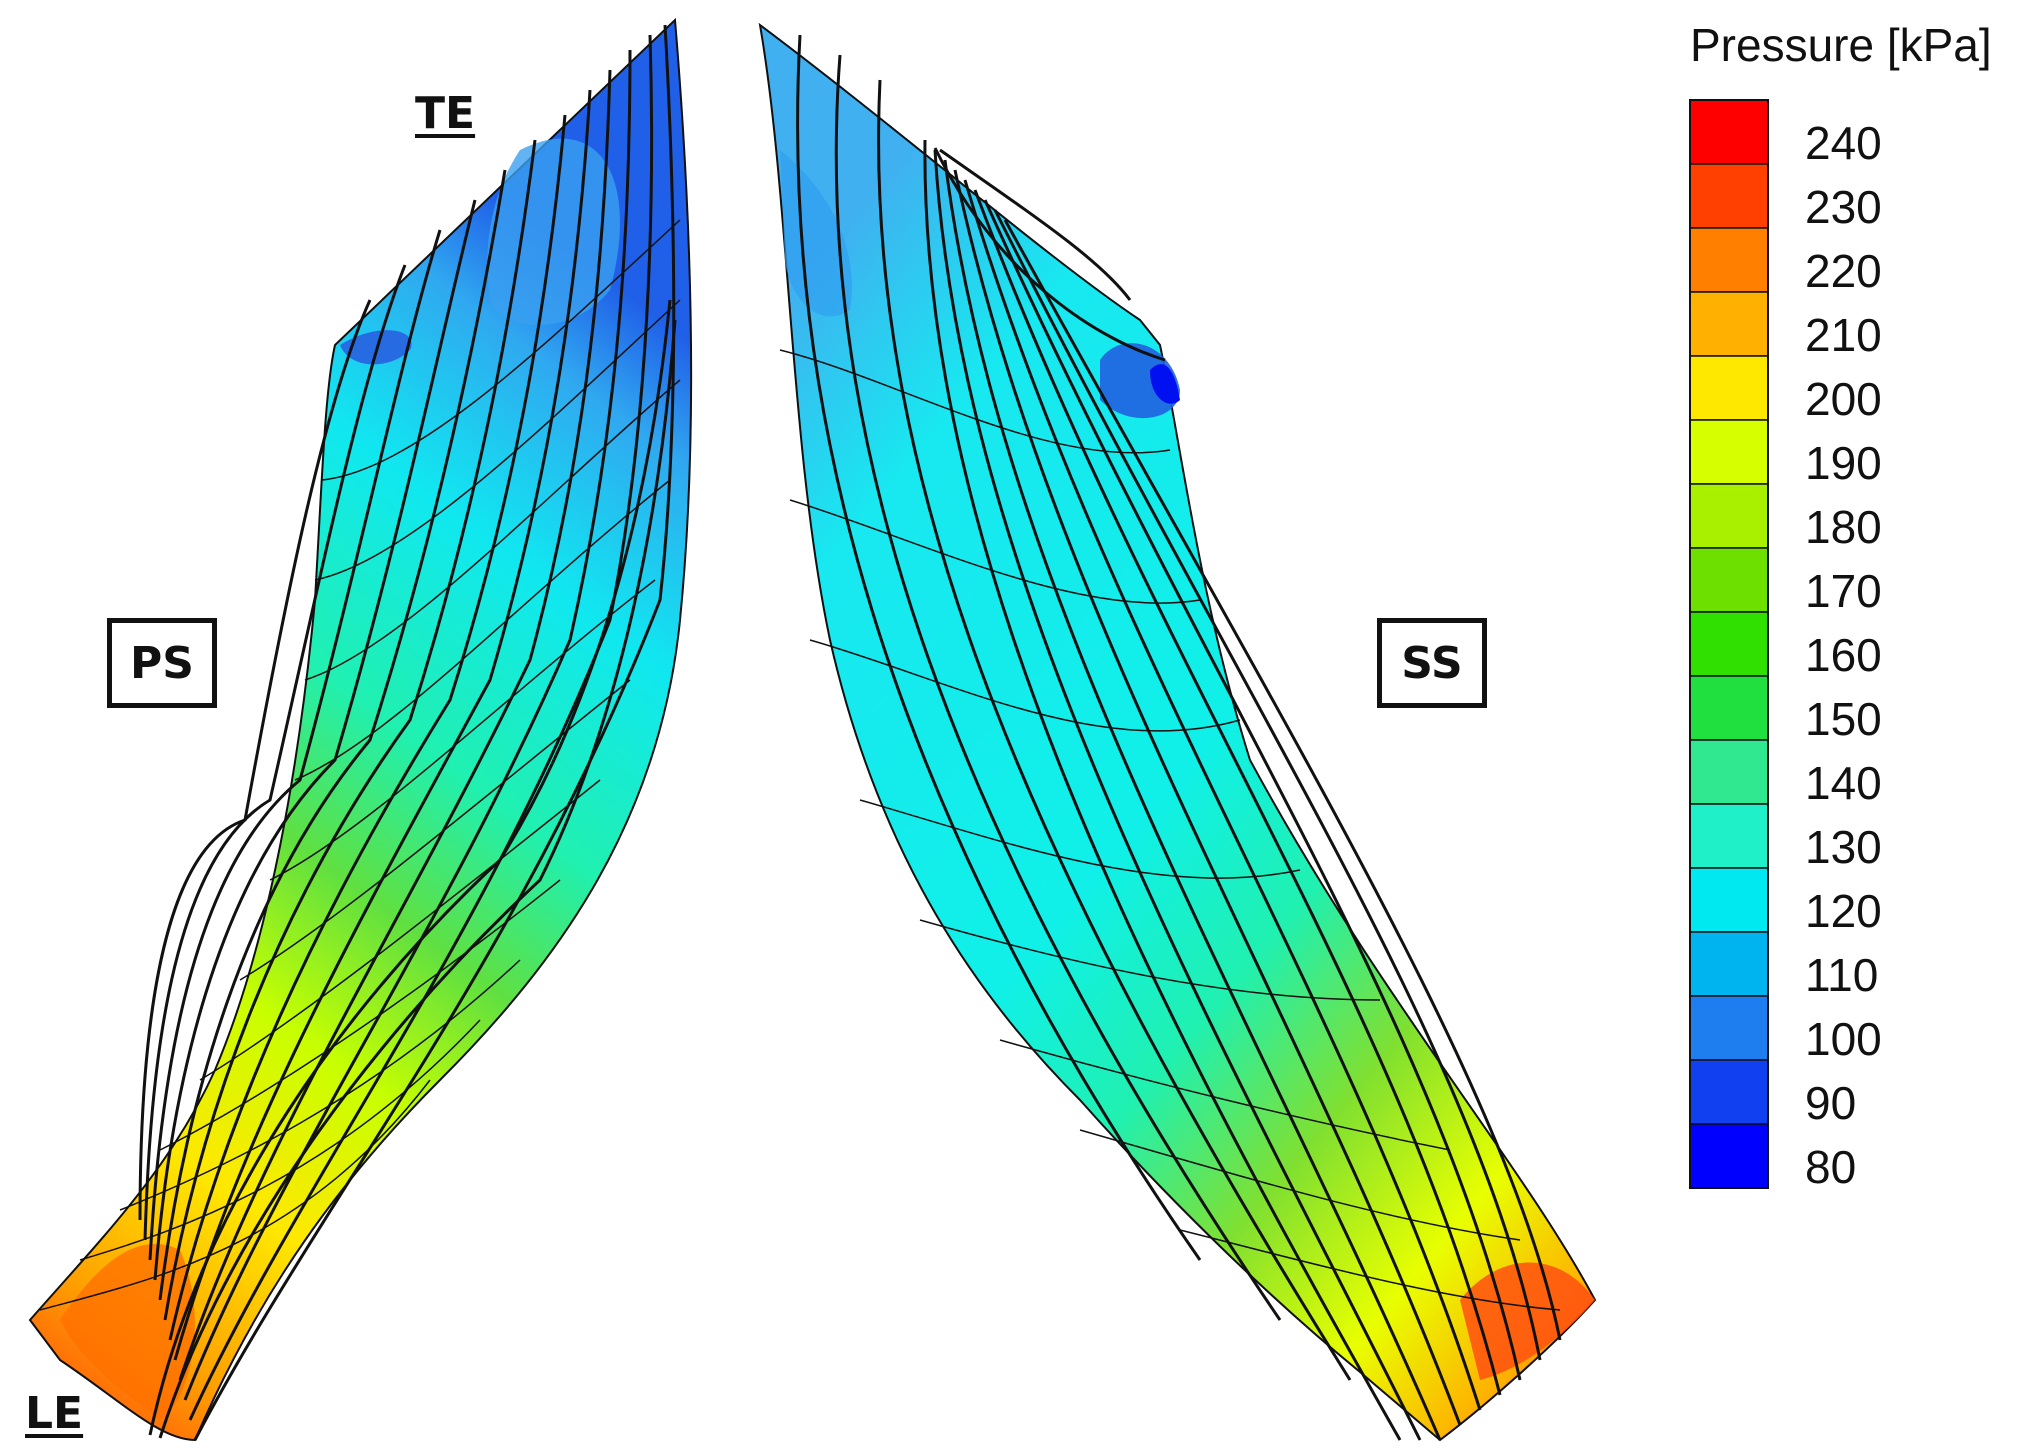  I want to click on colorbar-tick-label: 110, so click(1842, 975).